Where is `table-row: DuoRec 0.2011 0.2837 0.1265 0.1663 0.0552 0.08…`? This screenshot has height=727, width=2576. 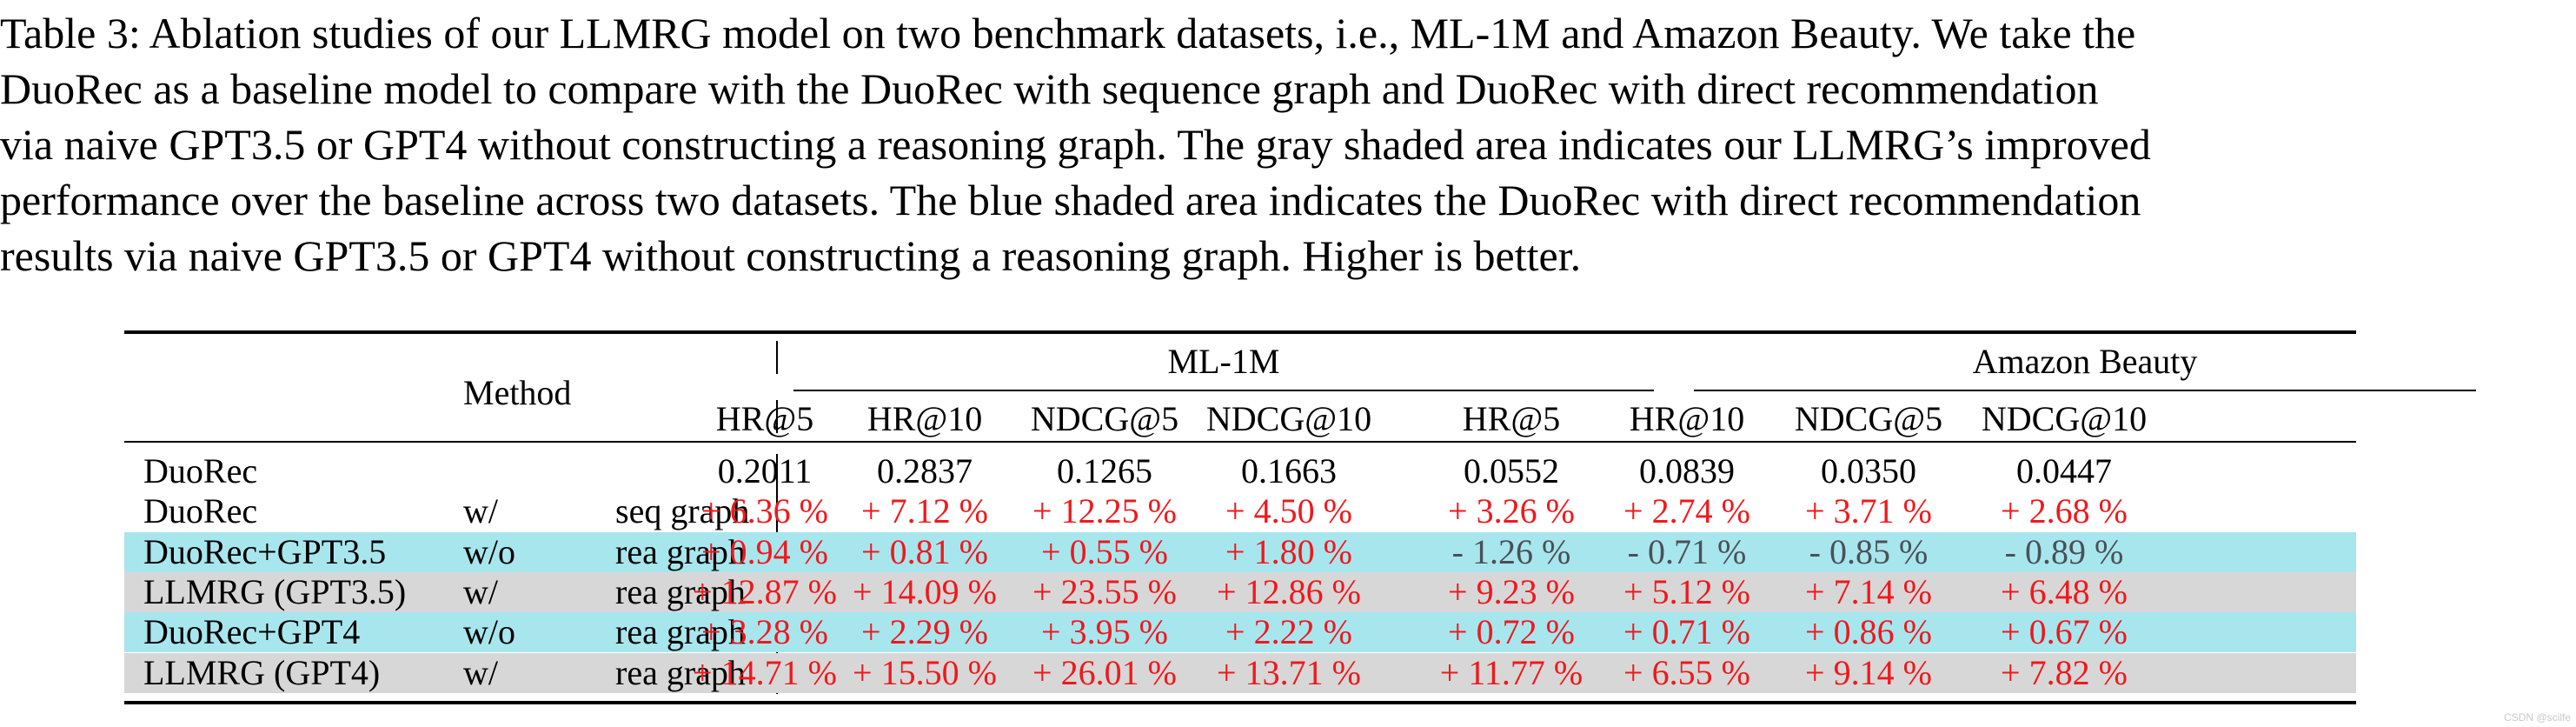
table-row: DuoRec 0.2011 0.2837 0.1265 0.1663 0.0552 0.08… is located at coordinates (1240, 471).